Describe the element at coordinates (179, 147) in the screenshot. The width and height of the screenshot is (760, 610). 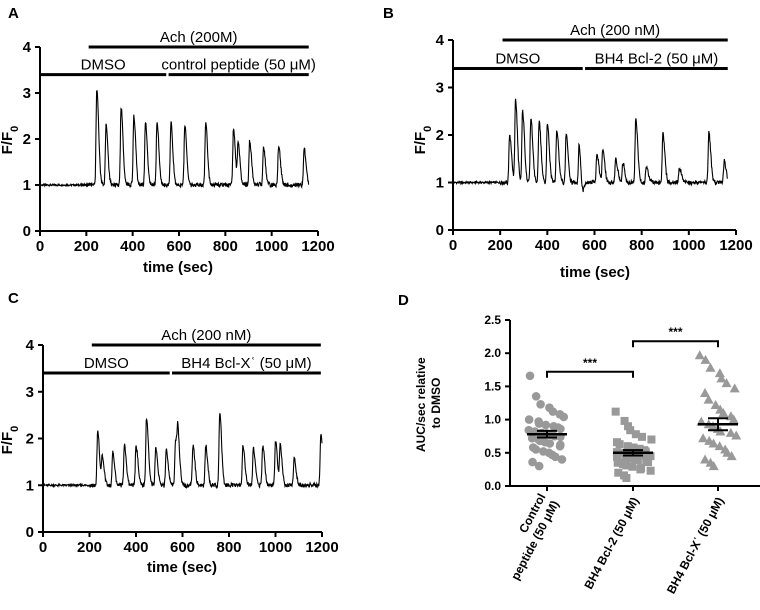
I see `plot-area-a: 0 1 2 3 4 0 200 400 600 800 1000 1200` at that location.